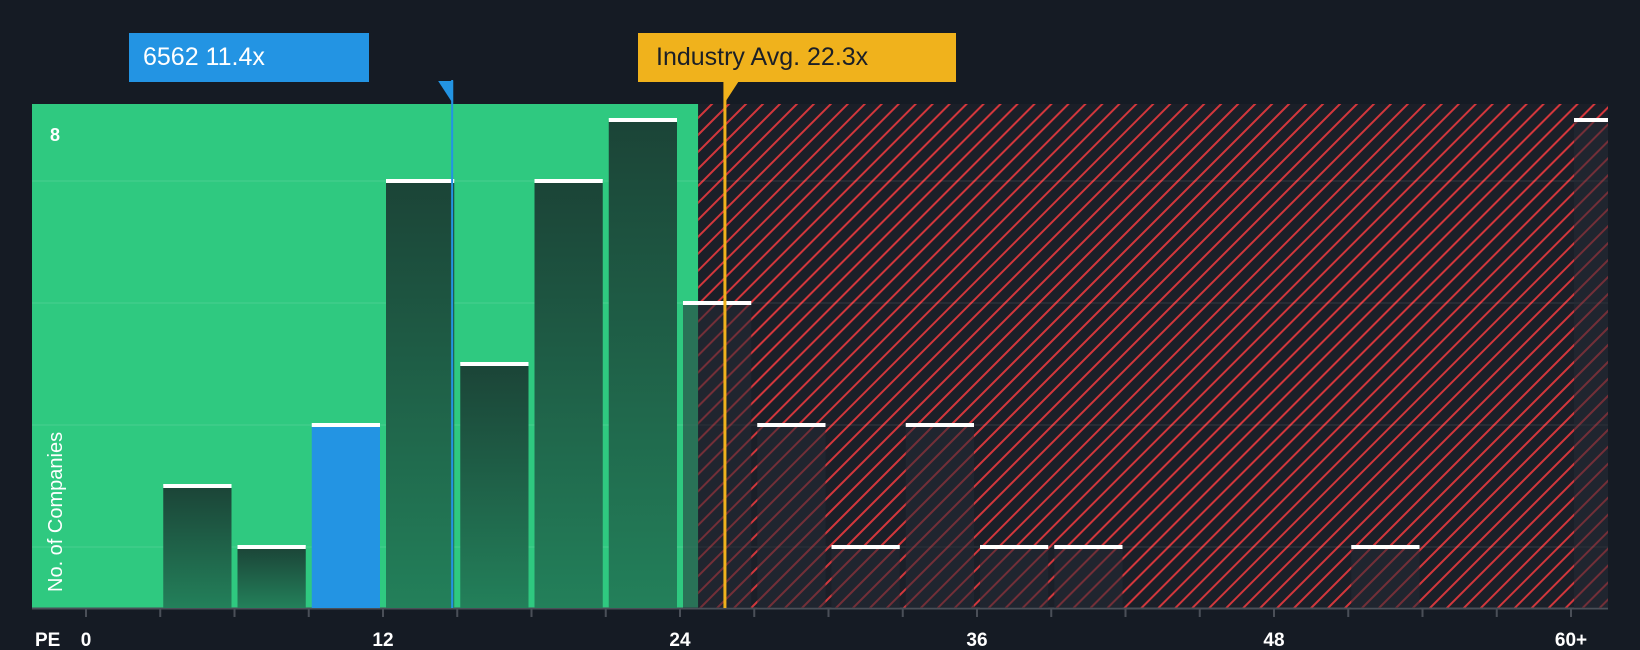 The width and height of the screenshot is (1640, 650). Describe the element at coordinates (976, 640) in the screenshot. I see `x-tick-label: 36` at that location.